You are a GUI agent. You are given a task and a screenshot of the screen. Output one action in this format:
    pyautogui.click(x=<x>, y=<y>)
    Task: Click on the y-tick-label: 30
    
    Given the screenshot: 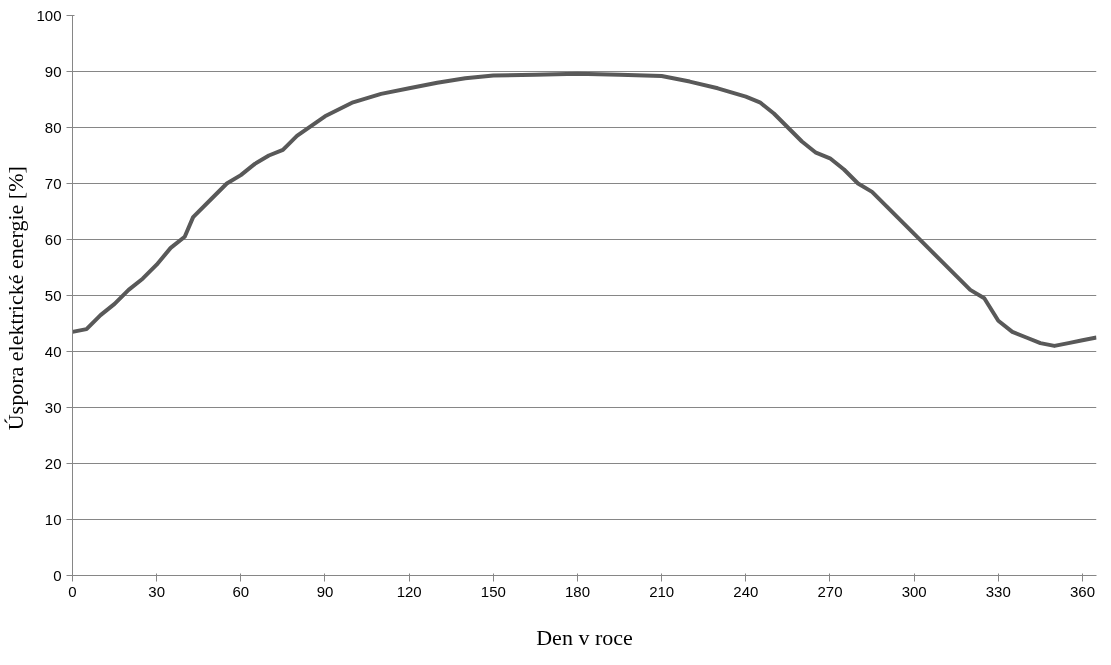 What is the action you would take?
    pyautogui.click(x=53, y=407)
    